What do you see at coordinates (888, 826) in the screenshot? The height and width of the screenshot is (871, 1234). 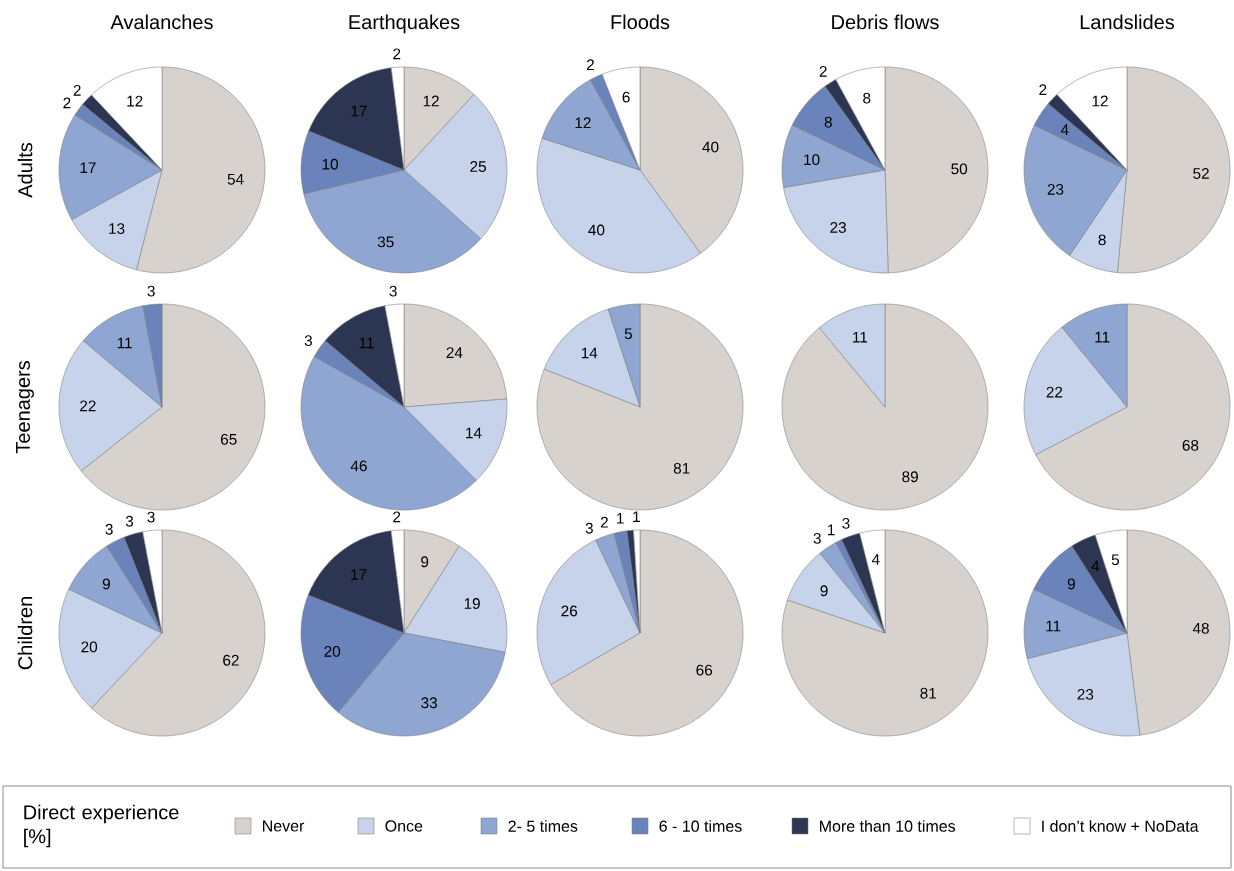 I see `legend-label: More than 10 times` at bounding box center [888, 826].